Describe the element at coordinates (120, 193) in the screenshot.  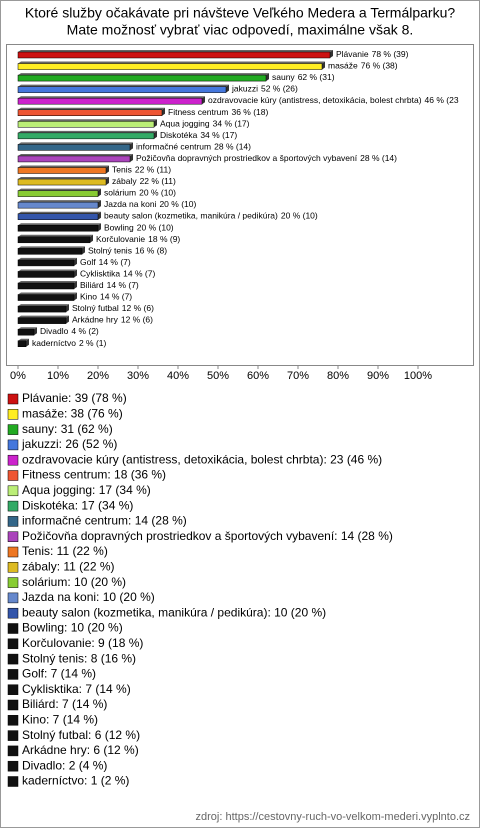
I see `category-label: solárium` at that location.